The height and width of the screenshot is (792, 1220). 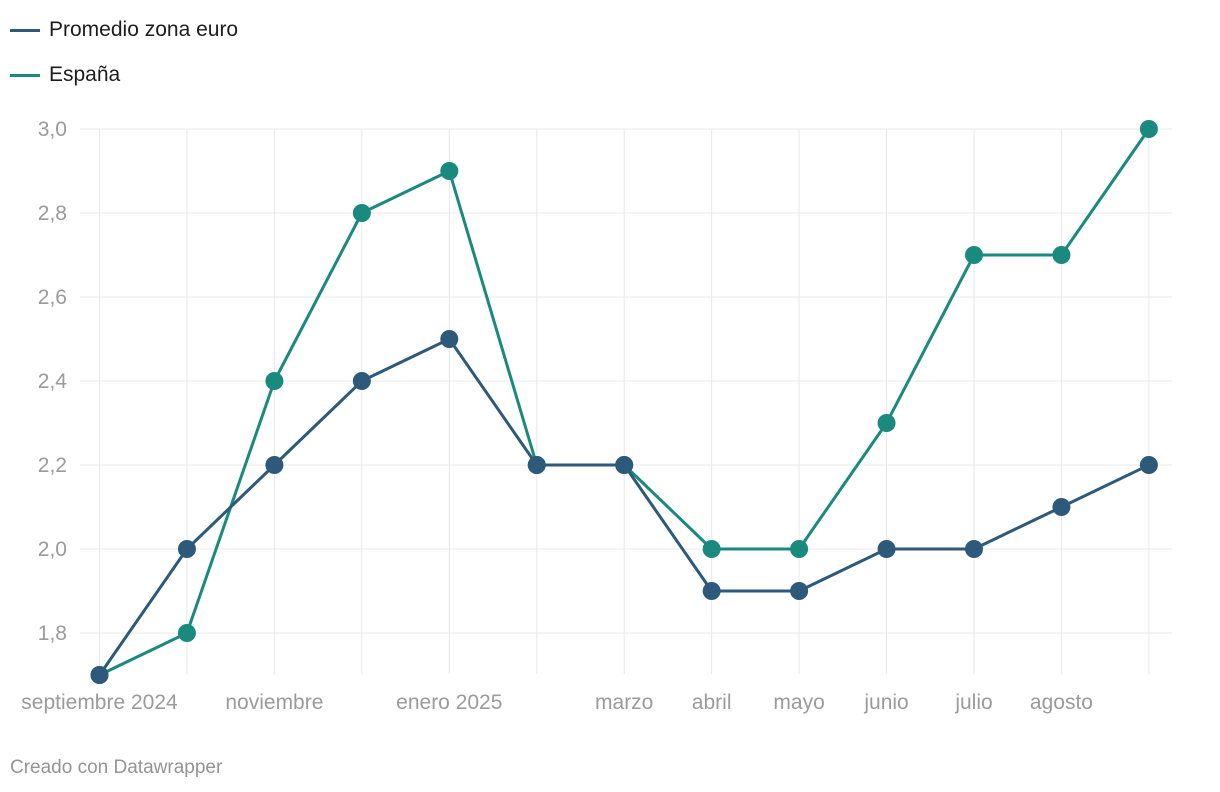 What do you see at coordinates (124, 75) in the screenshot?
I see `legend-item-espana: España` at bounding box center [124, 75].